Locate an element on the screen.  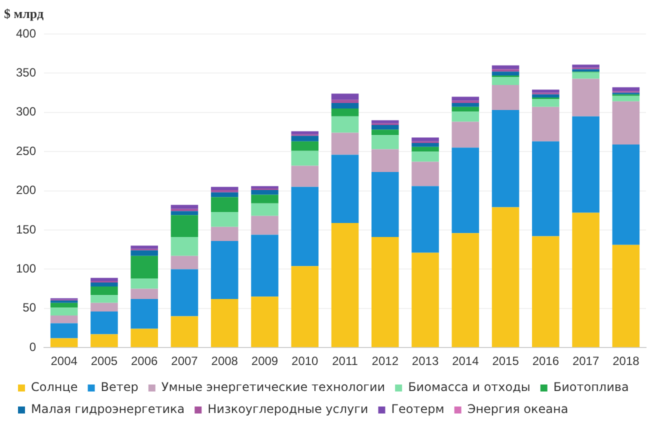
y-tick-label: 200 is located at coordinates (26, 190).